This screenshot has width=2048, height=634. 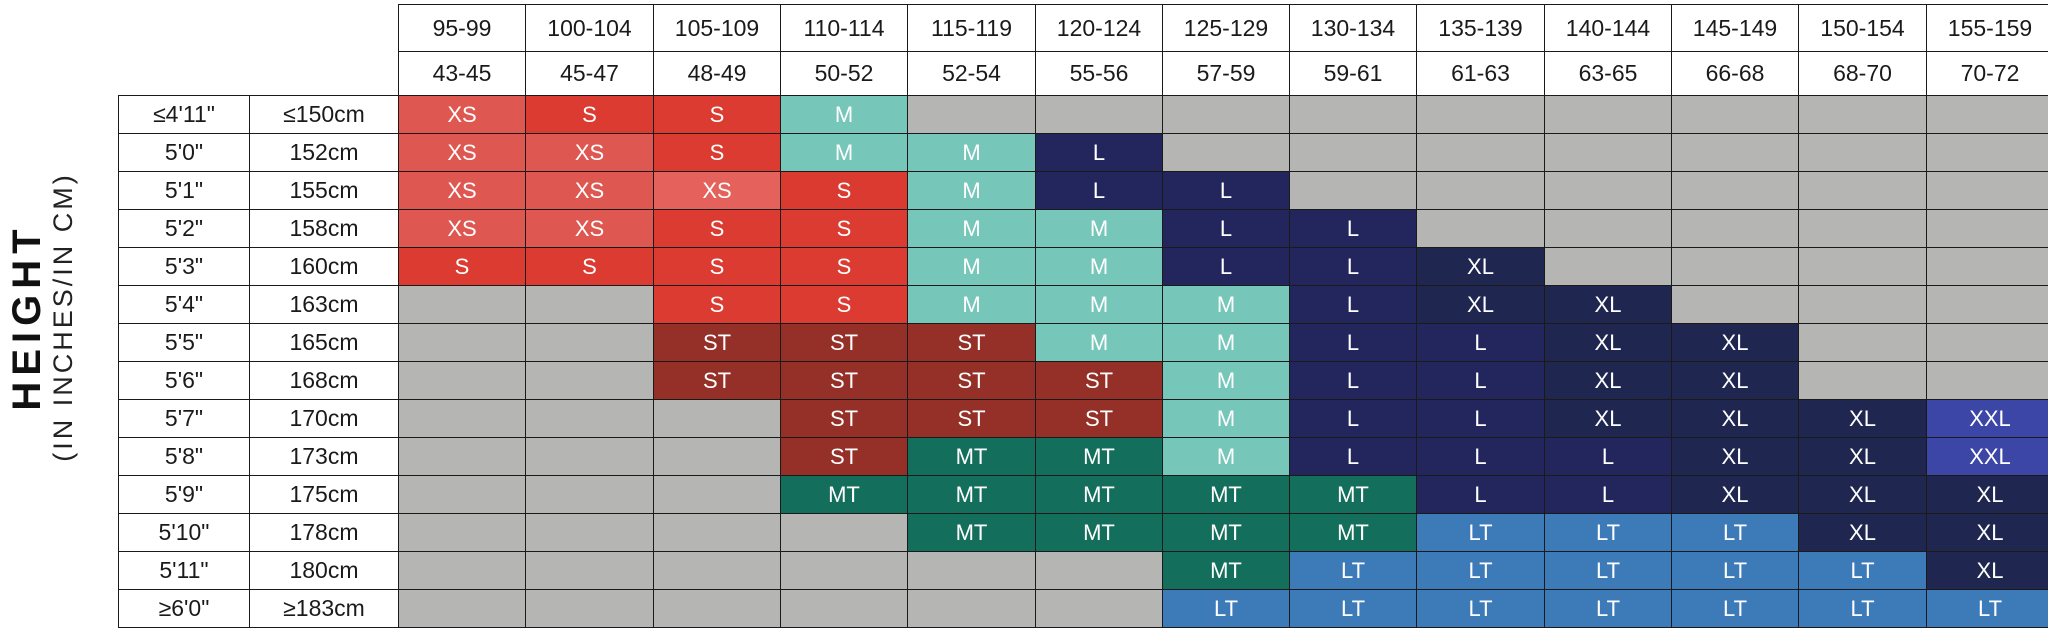 I want to click on weight-lbs-header: 105-109, so click(x=717, y=28).